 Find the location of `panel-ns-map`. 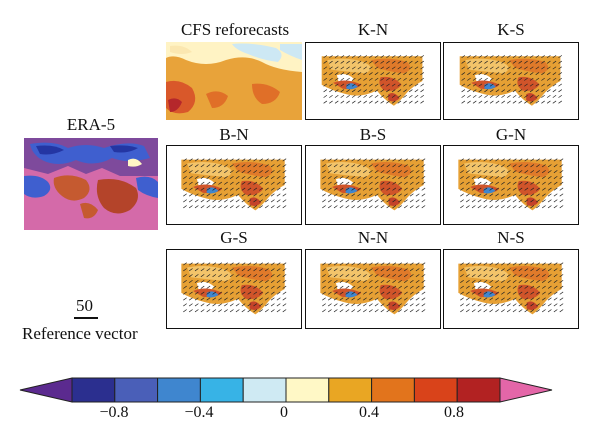

panel-ns-map is located at coordinates (510, 287).